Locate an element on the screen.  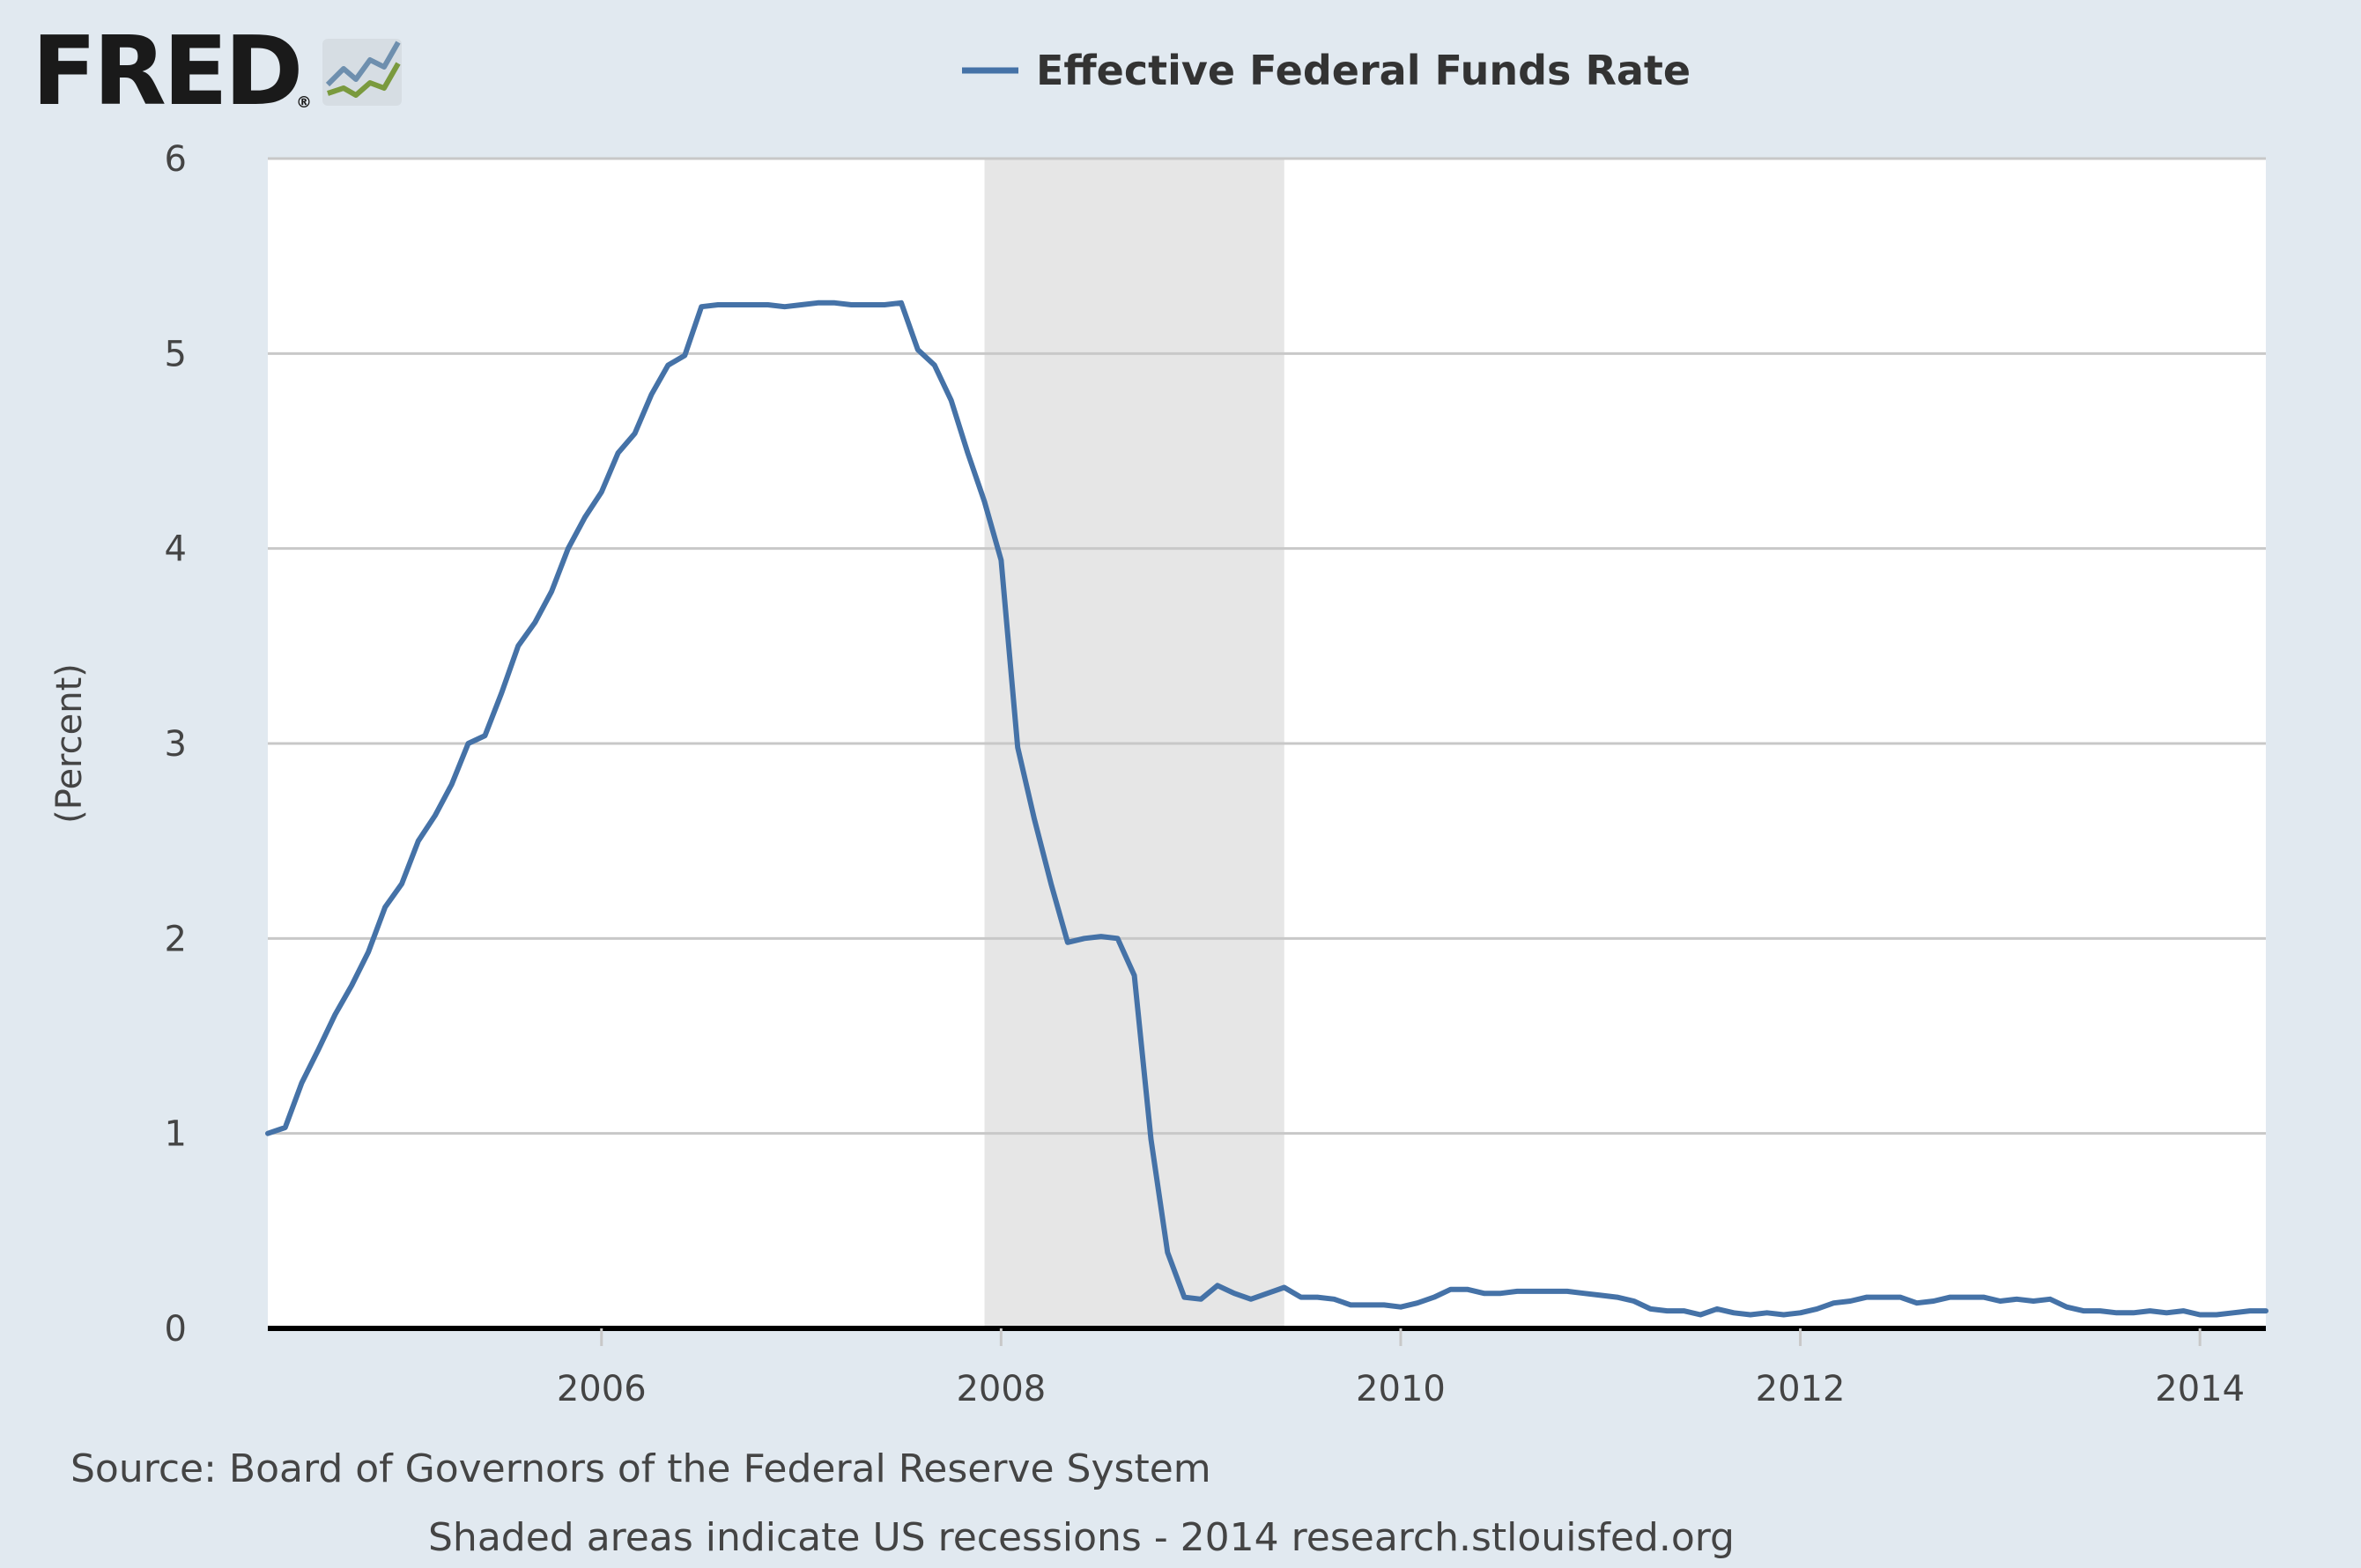
y-tick-label-2: 2 is located at coordinates (176, 939).